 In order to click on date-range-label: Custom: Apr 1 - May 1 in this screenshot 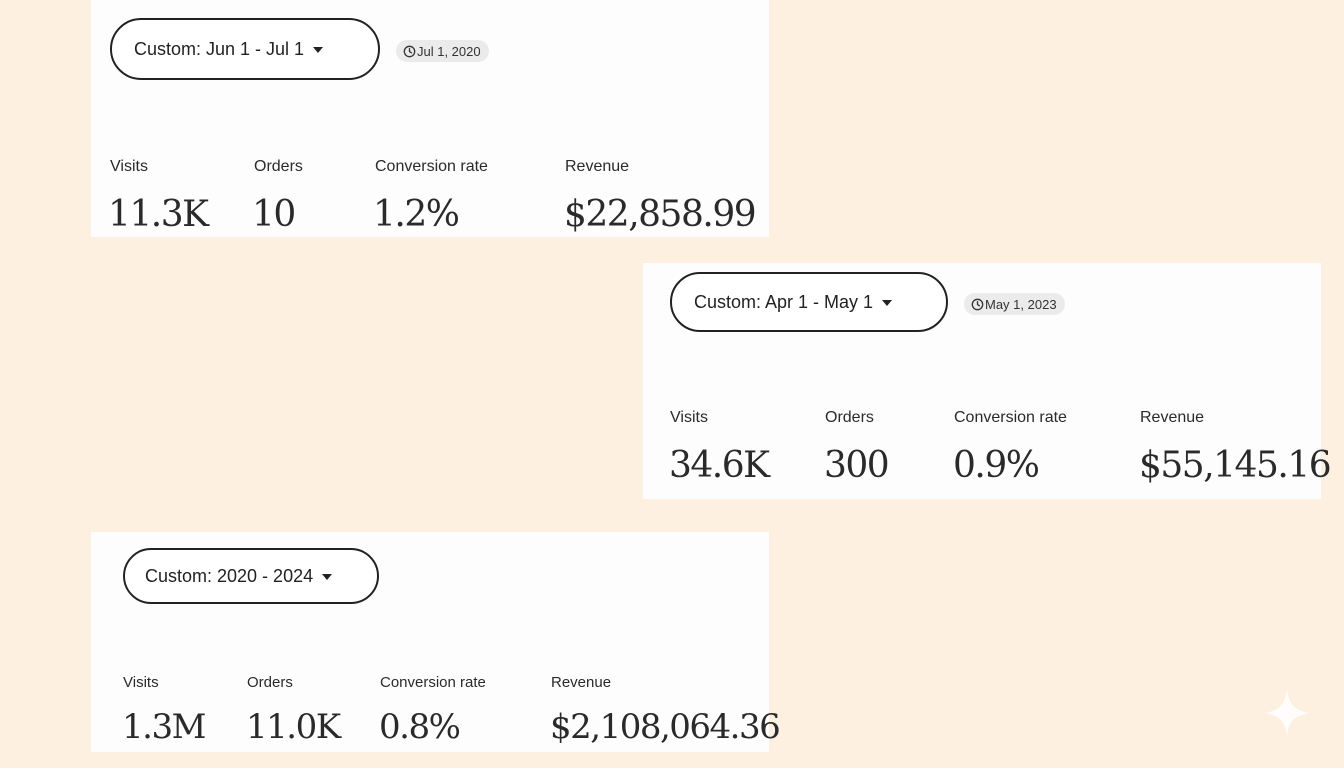, I will do `click(784, 301)`.